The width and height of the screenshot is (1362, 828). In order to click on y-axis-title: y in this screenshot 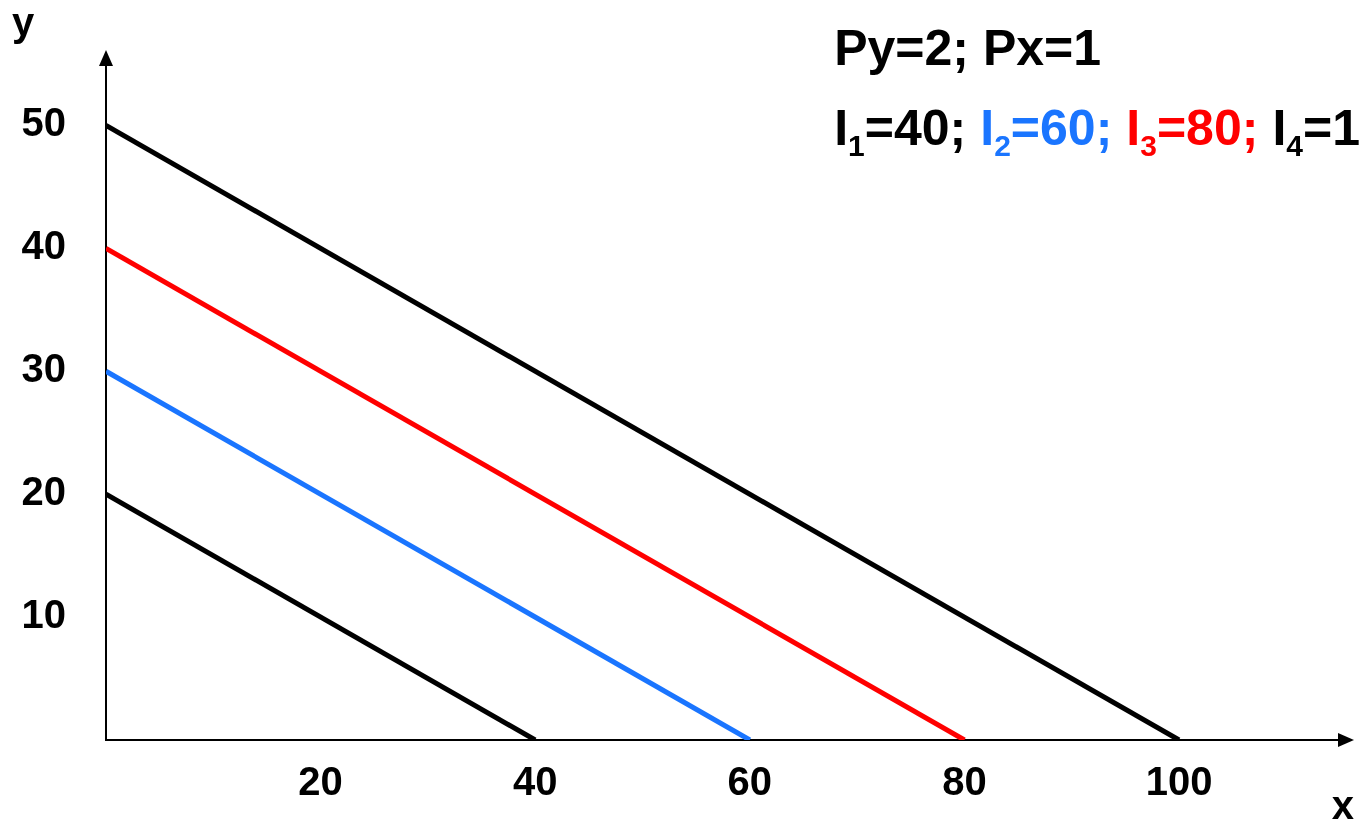, I will do `click(23, 22)`.